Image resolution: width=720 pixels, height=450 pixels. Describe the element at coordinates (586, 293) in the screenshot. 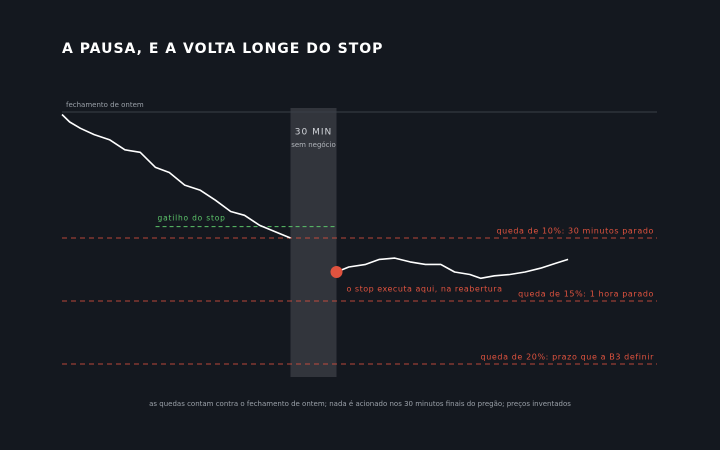

I see `level-label: queda de 15%: 1 hora parado` at that location.